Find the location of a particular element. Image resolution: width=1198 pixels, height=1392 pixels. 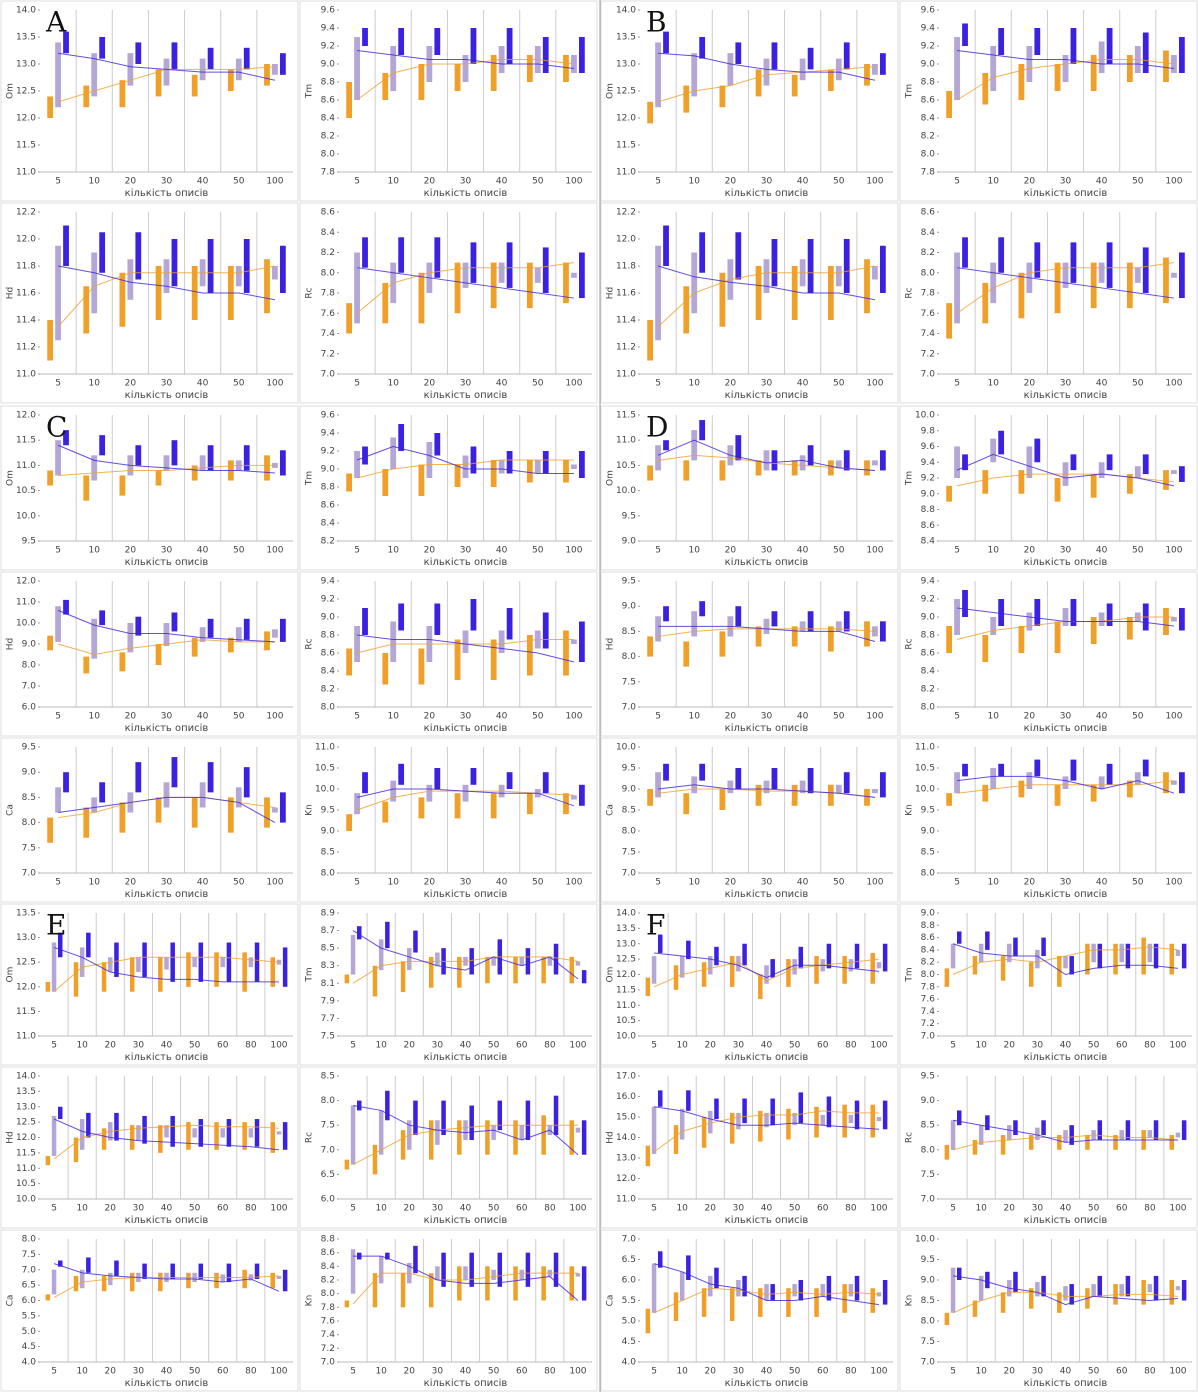

y-tick-label: 9.5 is located at coordinates (928, 811).